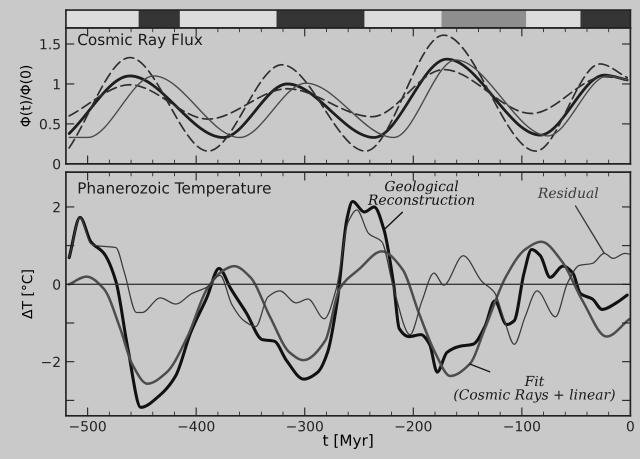 This screenshot has height=459, width=640. What do you see at coordinates (50, 124) in the screenshot?
I see `y-tick-label: 0.5` at bounding box center [50, 124].